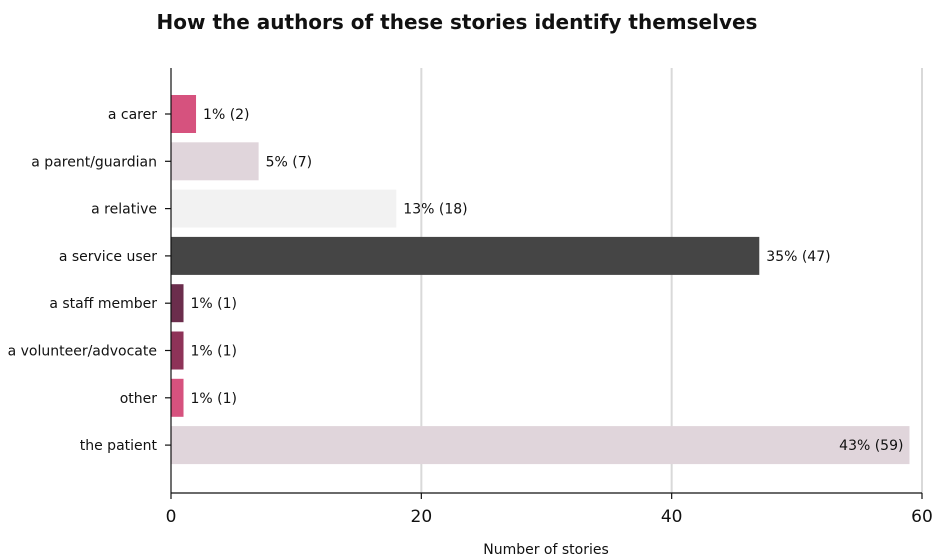  I want to click on x-axis-title: Number of stories, so click(546, 549).